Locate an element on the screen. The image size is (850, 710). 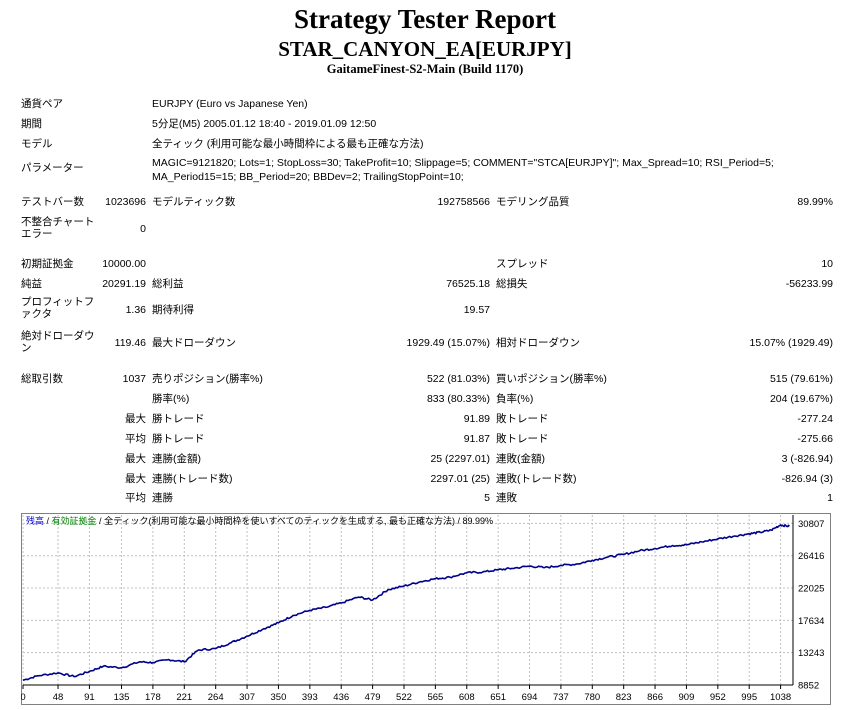
x-tick-label: 522 is located at coordinates (404, 697).